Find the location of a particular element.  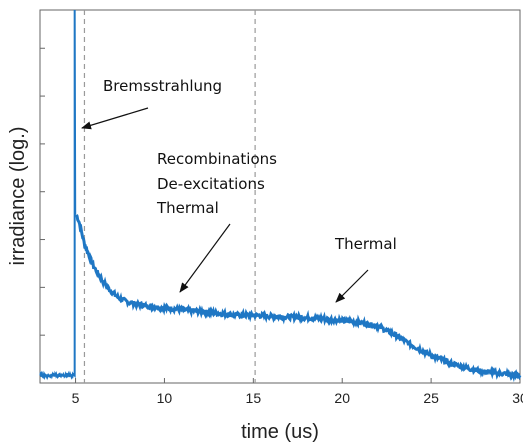

annotation-thermal-1: Thermal is located at coordinates (187, 208).